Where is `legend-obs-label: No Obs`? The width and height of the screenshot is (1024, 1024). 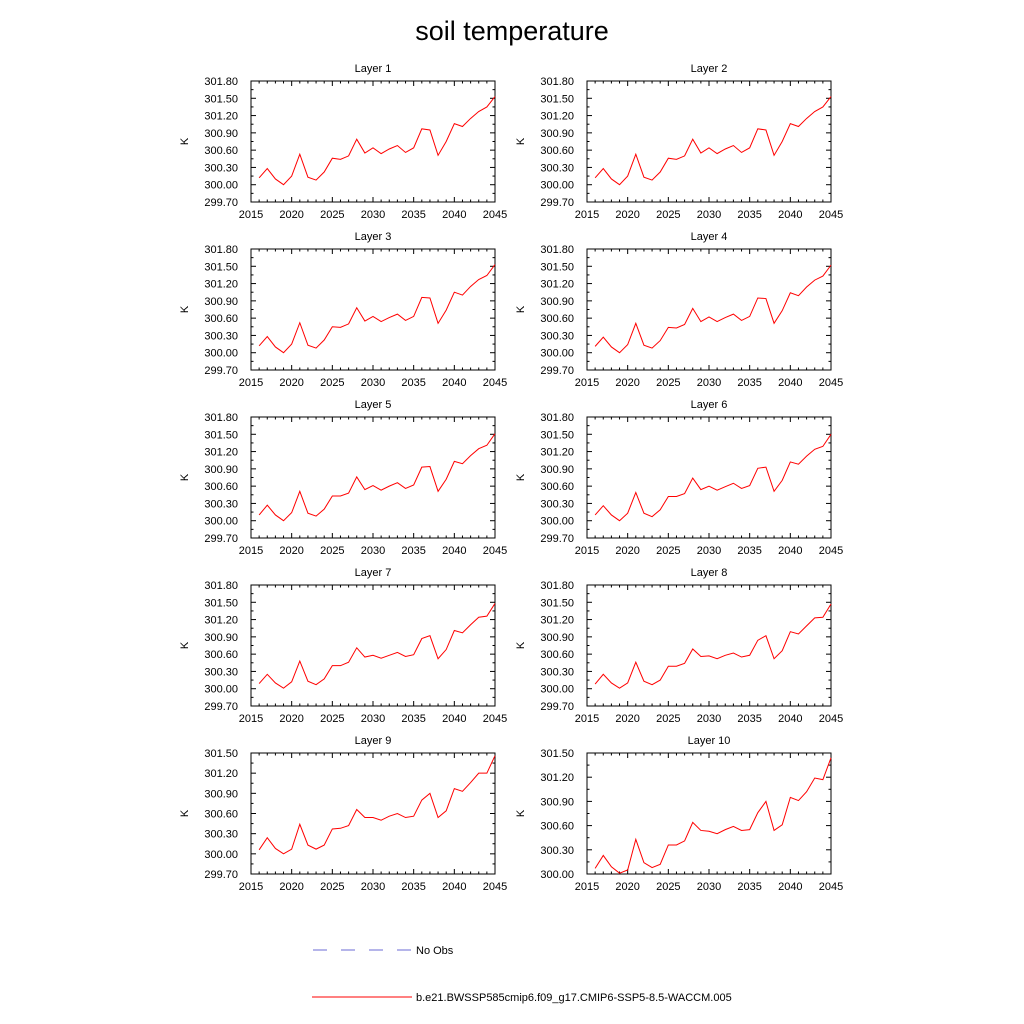
legend-obs-label: No Obs is located at coordinates (435, 951).